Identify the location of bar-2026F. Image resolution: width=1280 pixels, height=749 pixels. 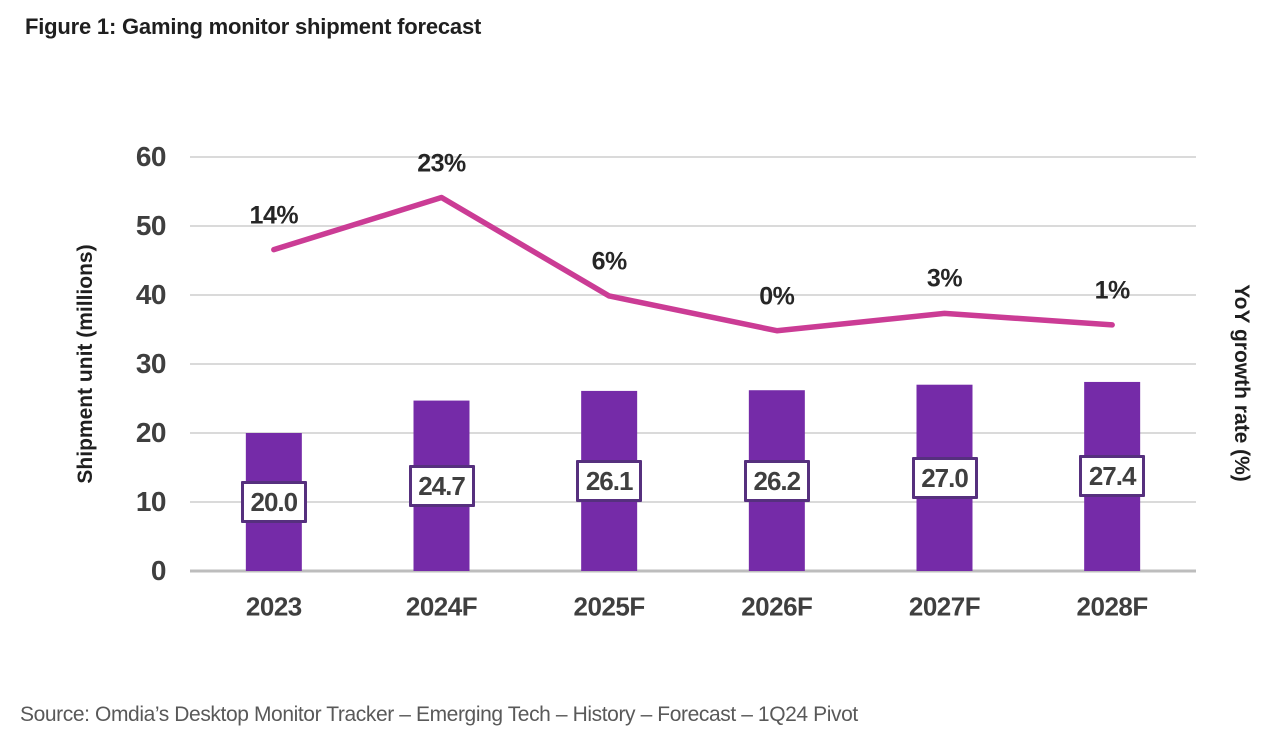
(776, 480).